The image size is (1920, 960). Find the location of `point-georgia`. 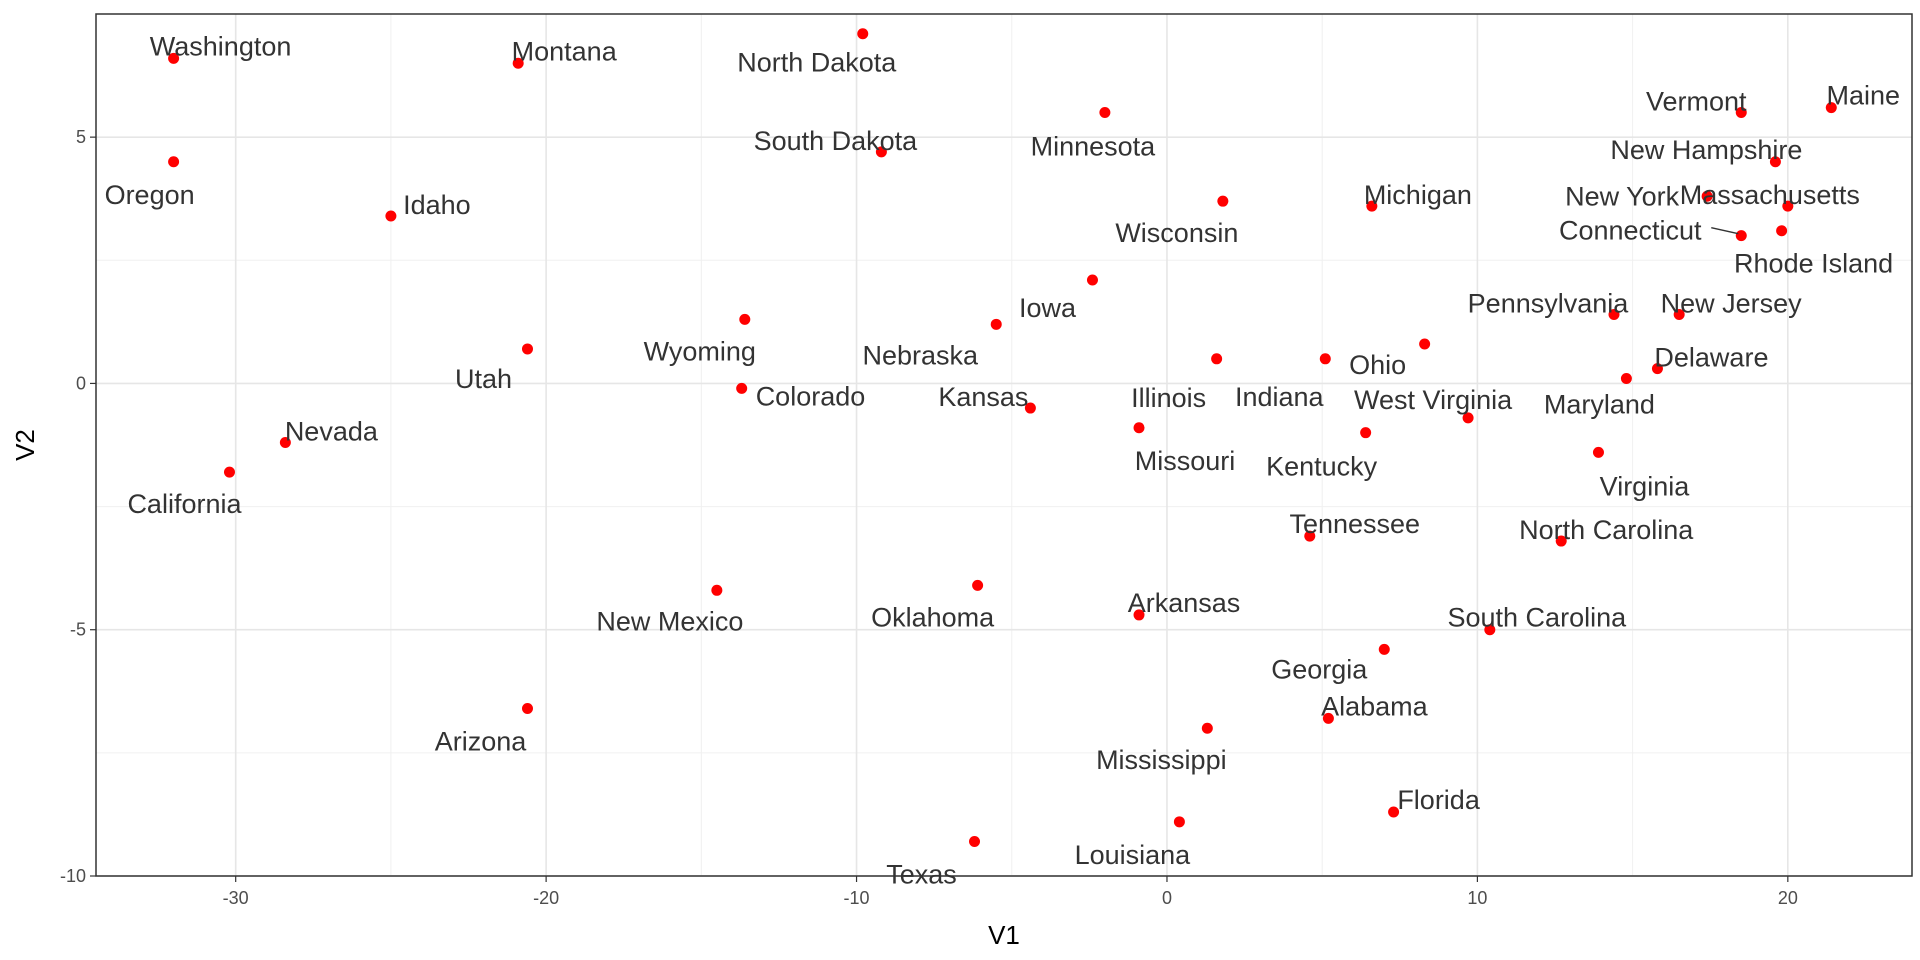

point-georgia is located at coordinates (1384, 649).